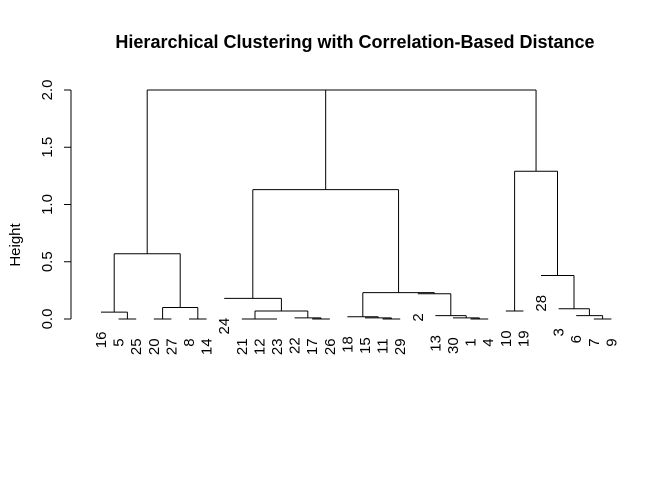 This screenshot has width=672, height=480. Describe the element at coordinates (506, 338) in the screenshot. I see `leaf-label: 10` at that location.